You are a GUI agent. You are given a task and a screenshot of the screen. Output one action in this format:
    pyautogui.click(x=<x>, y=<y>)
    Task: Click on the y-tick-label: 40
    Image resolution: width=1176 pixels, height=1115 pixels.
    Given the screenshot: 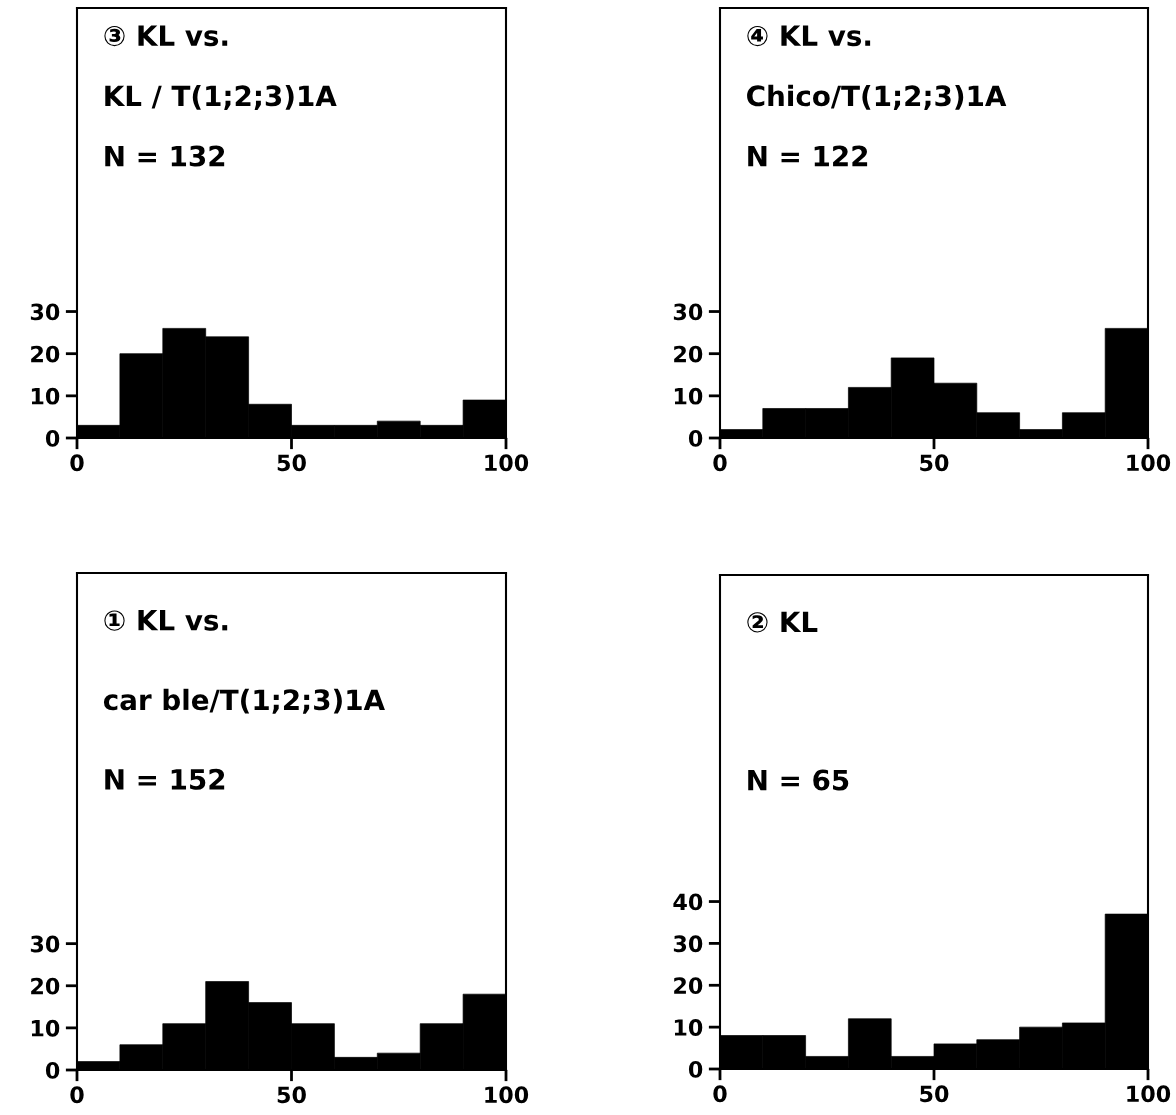 What is the action you would take?
    pyautogui.click(x=688, y=902)
    